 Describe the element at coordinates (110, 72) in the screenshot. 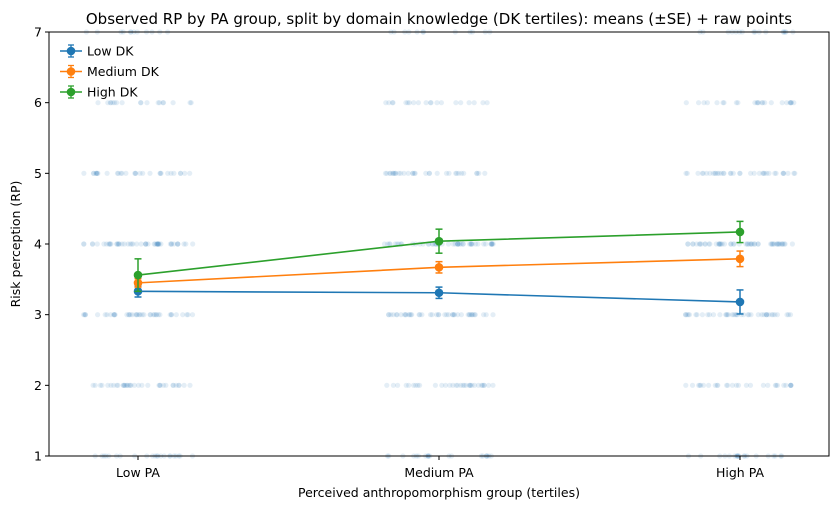

I see `legend: Low DK Medium DK High DK` at that location.